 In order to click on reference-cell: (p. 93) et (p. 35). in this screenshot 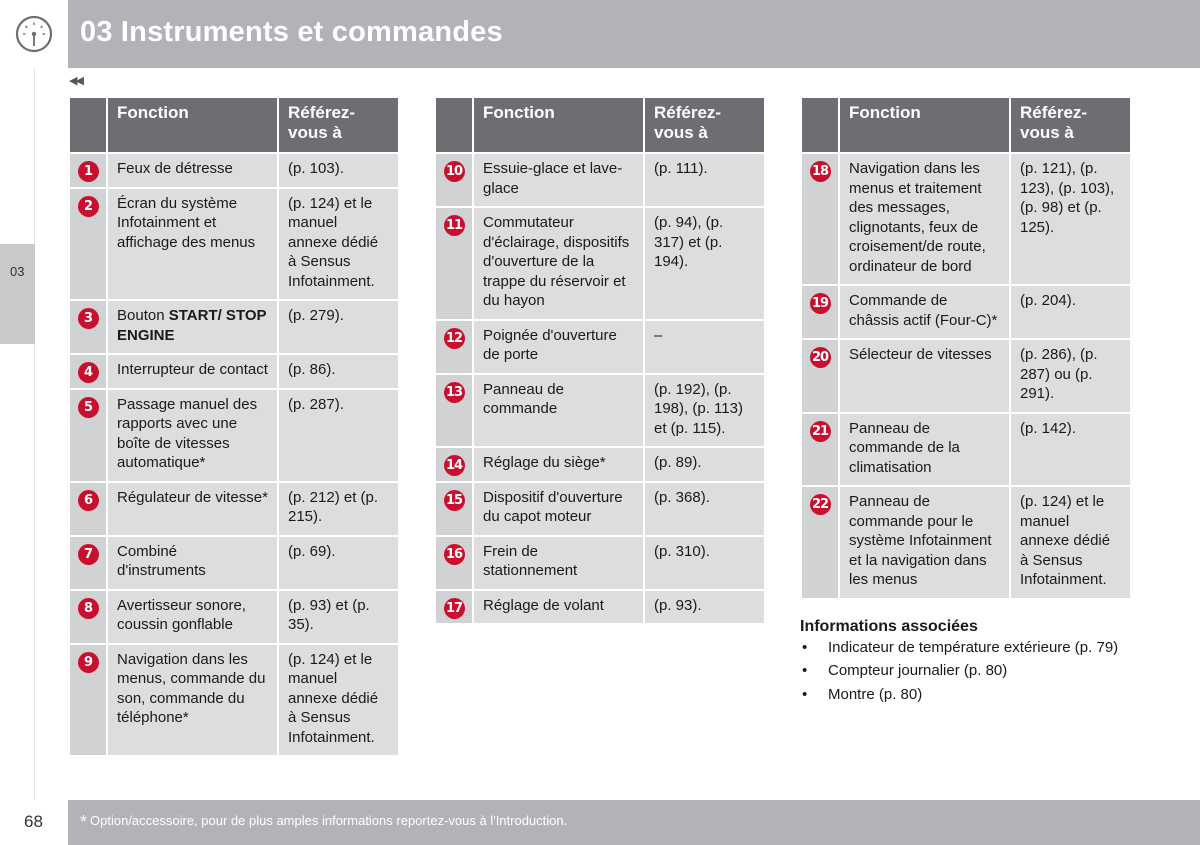, I will do `click(338, 616)`.